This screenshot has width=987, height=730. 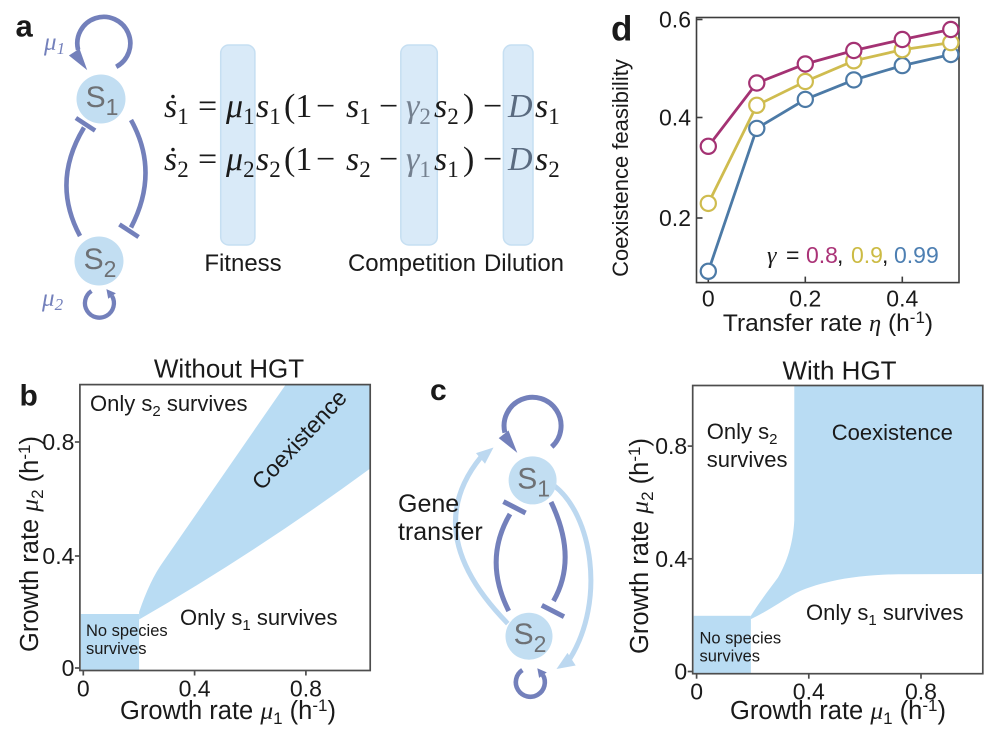 What do you see at coordinates (29, 396) in the screenshot?
I see `svg-text: b` at bounding box center [29, 396].